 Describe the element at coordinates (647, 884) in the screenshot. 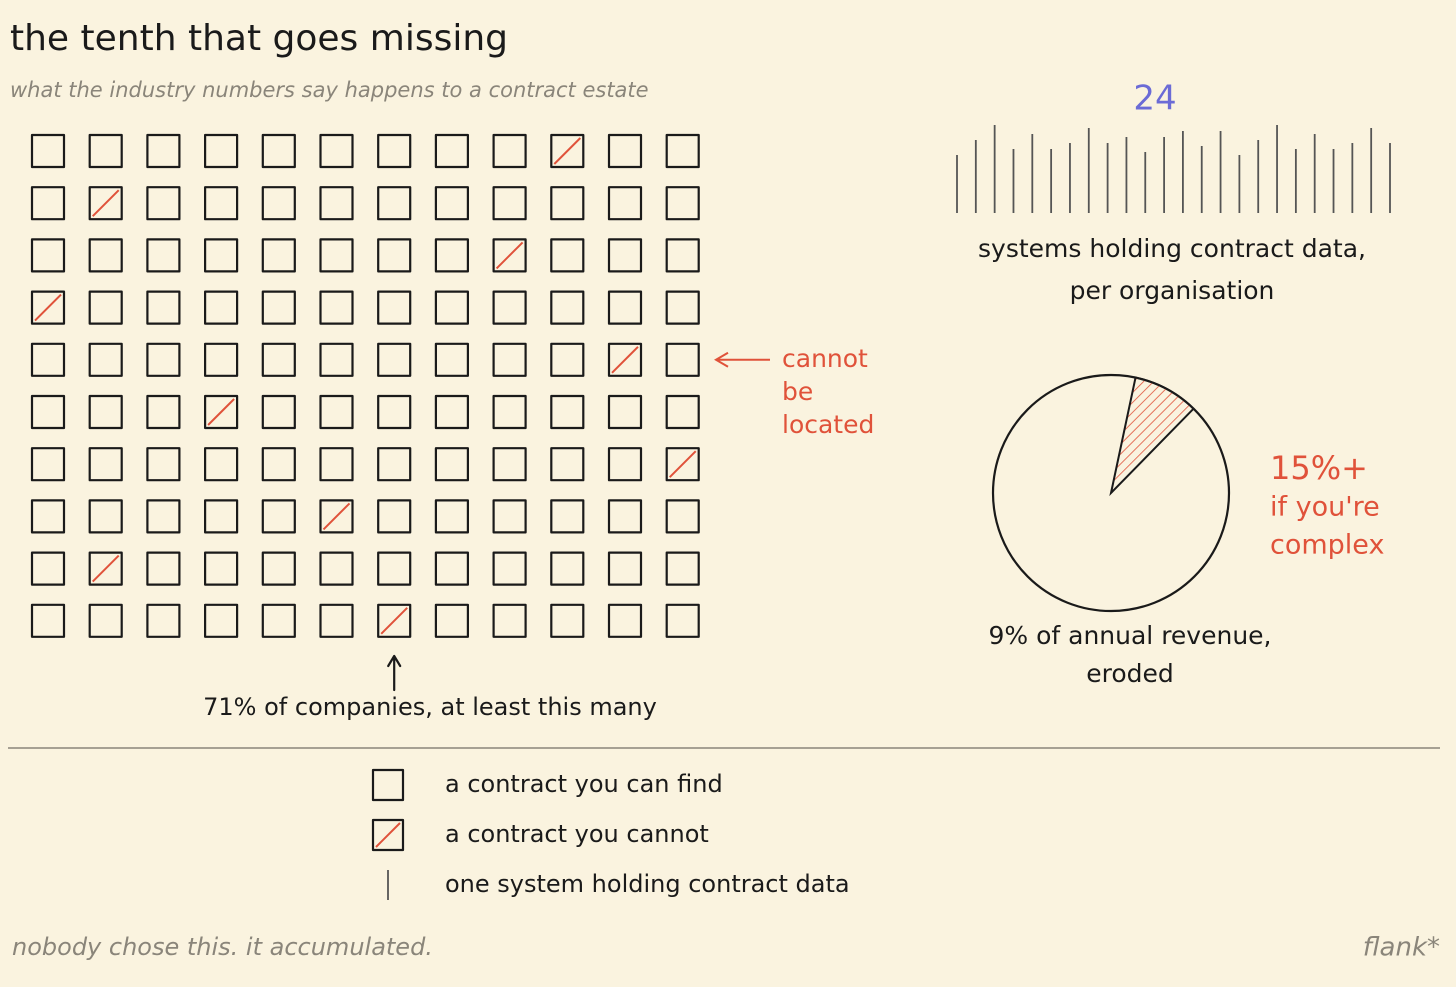

I see `legend-label: one system holding contract data` at that location.